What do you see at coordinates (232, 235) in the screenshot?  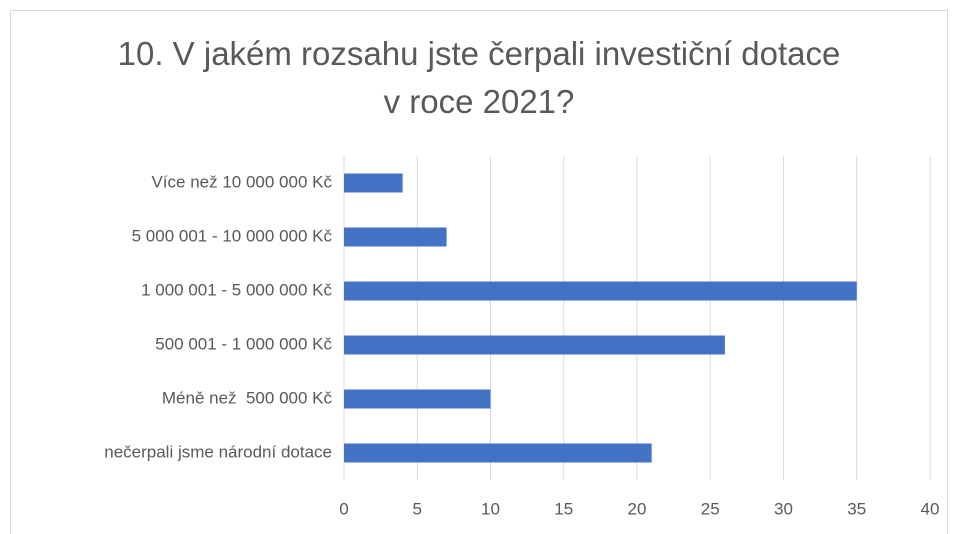 I see `y-tick-label: 5 000 001 - 10 000 000 Kč` at bounding box center [232, 235].